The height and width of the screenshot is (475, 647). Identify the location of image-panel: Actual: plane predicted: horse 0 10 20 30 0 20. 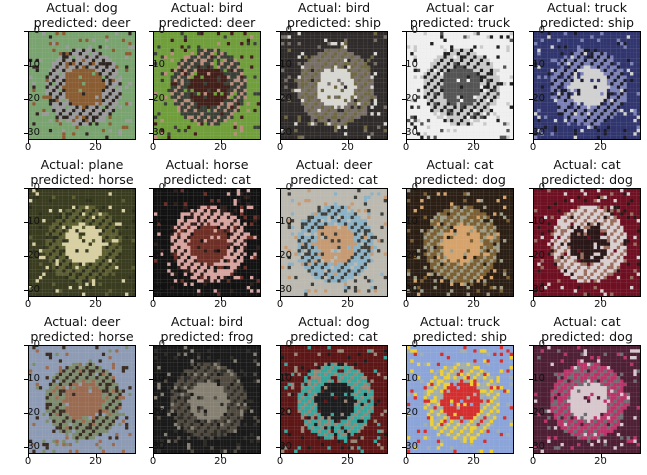
(88, 234).